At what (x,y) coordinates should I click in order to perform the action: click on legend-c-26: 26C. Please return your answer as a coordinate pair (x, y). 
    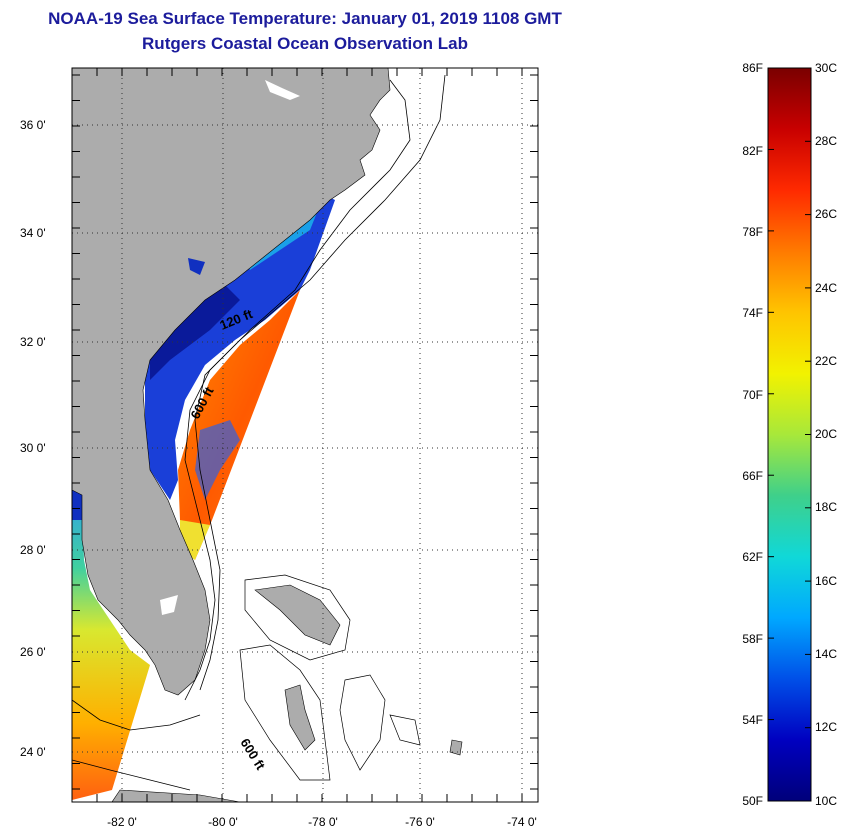
    Looking at the image, I should click on (826, 214).